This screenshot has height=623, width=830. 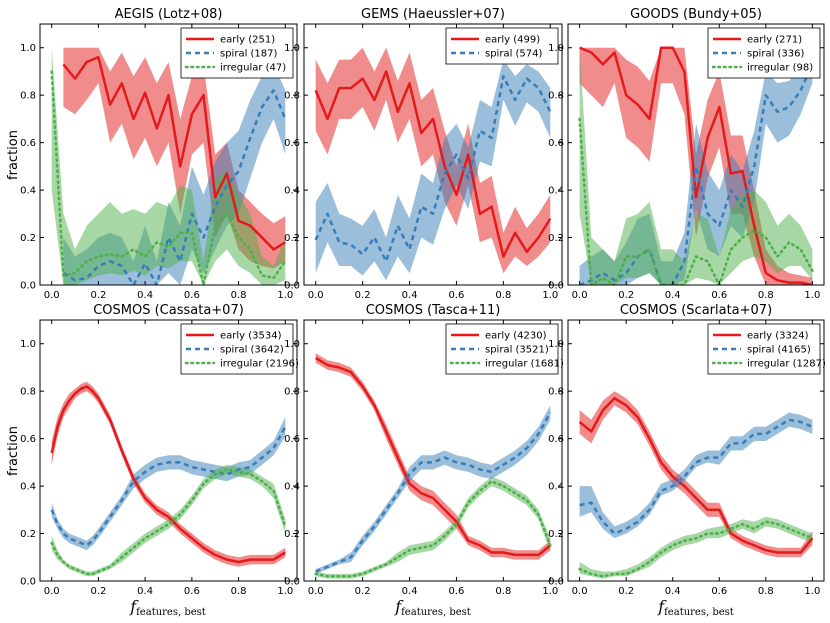 What do you see at coordinates (786, 364) in the screenshot?
I see `legend-label-irregular: irregular (1287)` at bounding box center [786, 364].